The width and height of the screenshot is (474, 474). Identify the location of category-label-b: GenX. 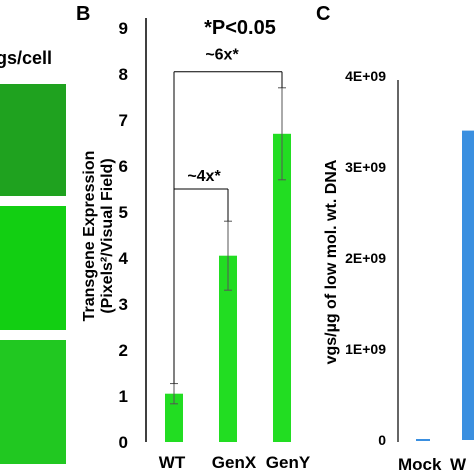
(234, 462).